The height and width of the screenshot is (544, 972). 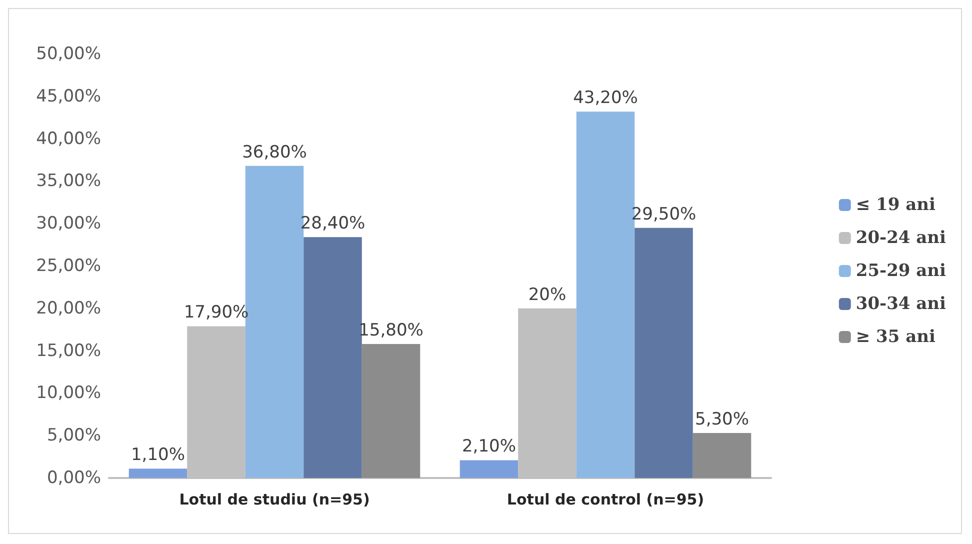 I want to click on legend-label: ≥ 35 ani, so click(x=896, y=337).